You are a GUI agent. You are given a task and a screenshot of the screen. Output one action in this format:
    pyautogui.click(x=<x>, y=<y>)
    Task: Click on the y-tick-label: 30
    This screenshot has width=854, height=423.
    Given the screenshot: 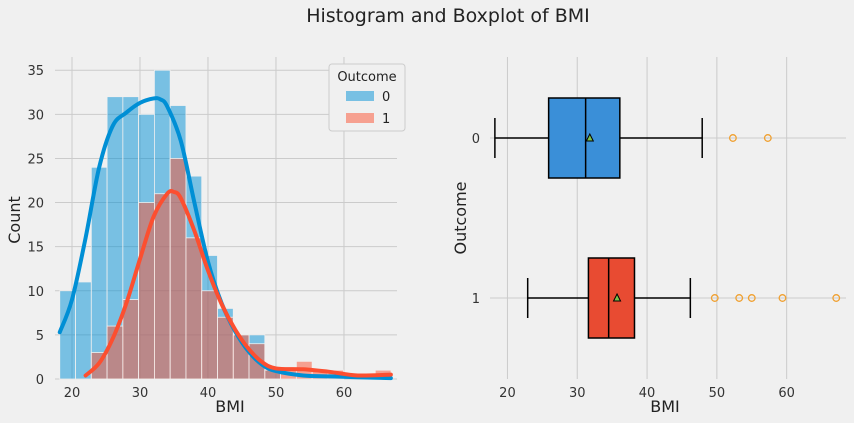 What is the action you would take?
    pyautogui.click(x=35, y=115)
    